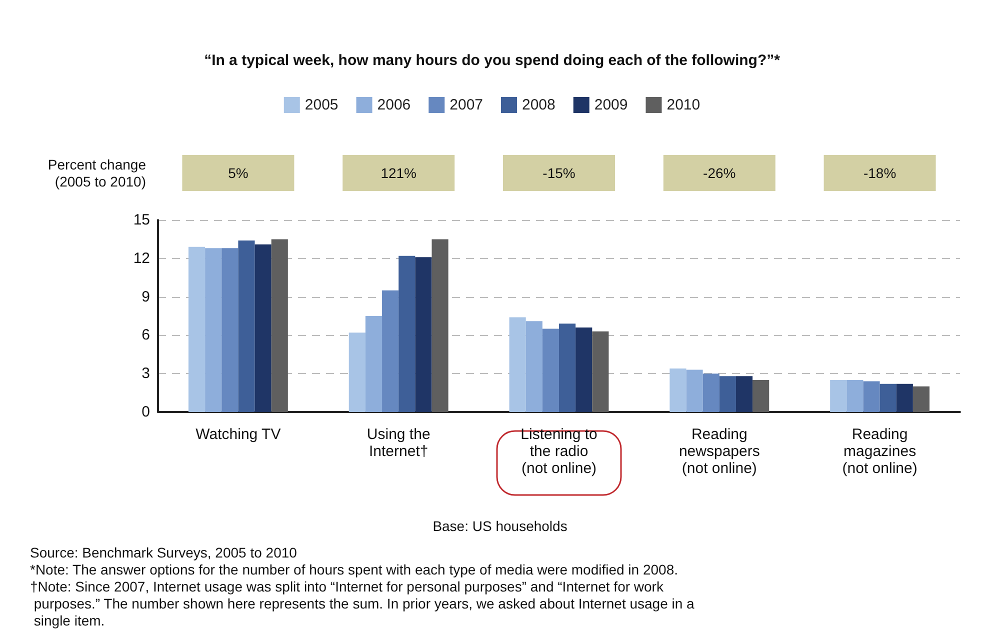 Image resolution: width=984 pixels, height=644 pixels. I want to click on y-tick-label: 6, so click(146, 335).